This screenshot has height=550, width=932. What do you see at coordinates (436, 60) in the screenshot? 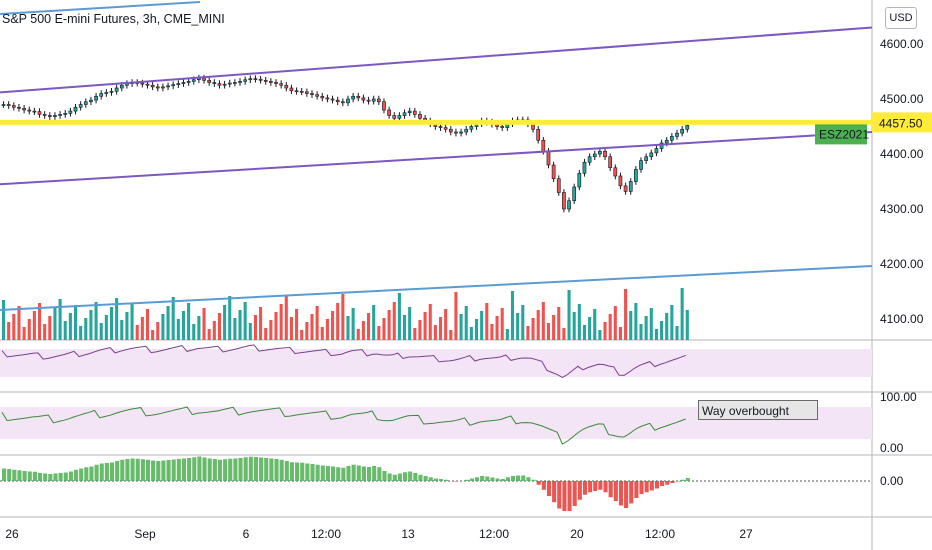
I see `channel-upper-line` at bounding box center [436, 60].